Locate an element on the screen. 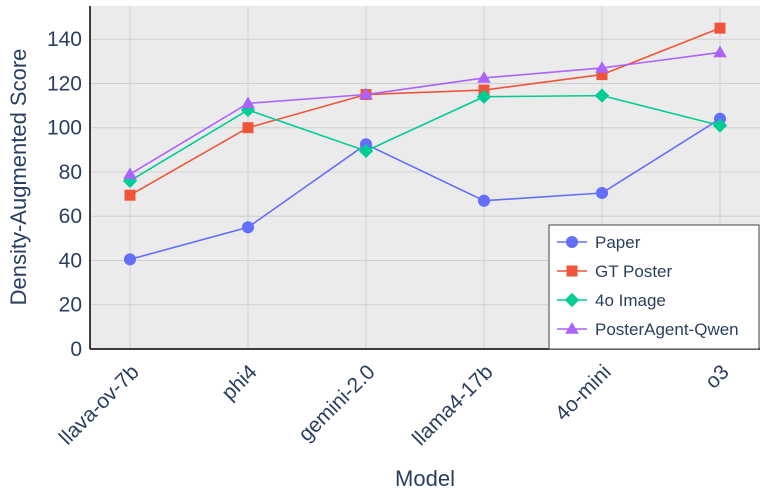  y-tick-label: 140 is located at coordinates (64, 39).